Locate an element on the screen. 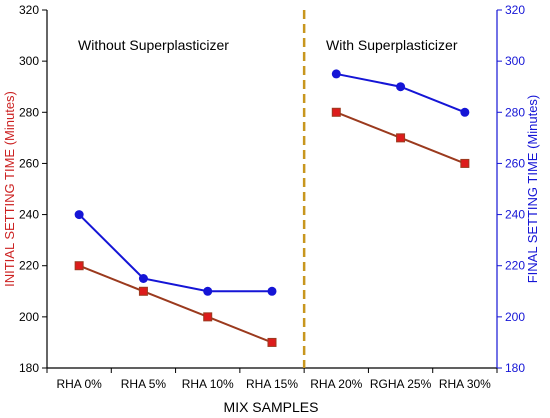 This screenshot has width=550, height=418. right-y-axis: 180 200 220 240 260 280 300 320 is located at coordinates (511, 189).